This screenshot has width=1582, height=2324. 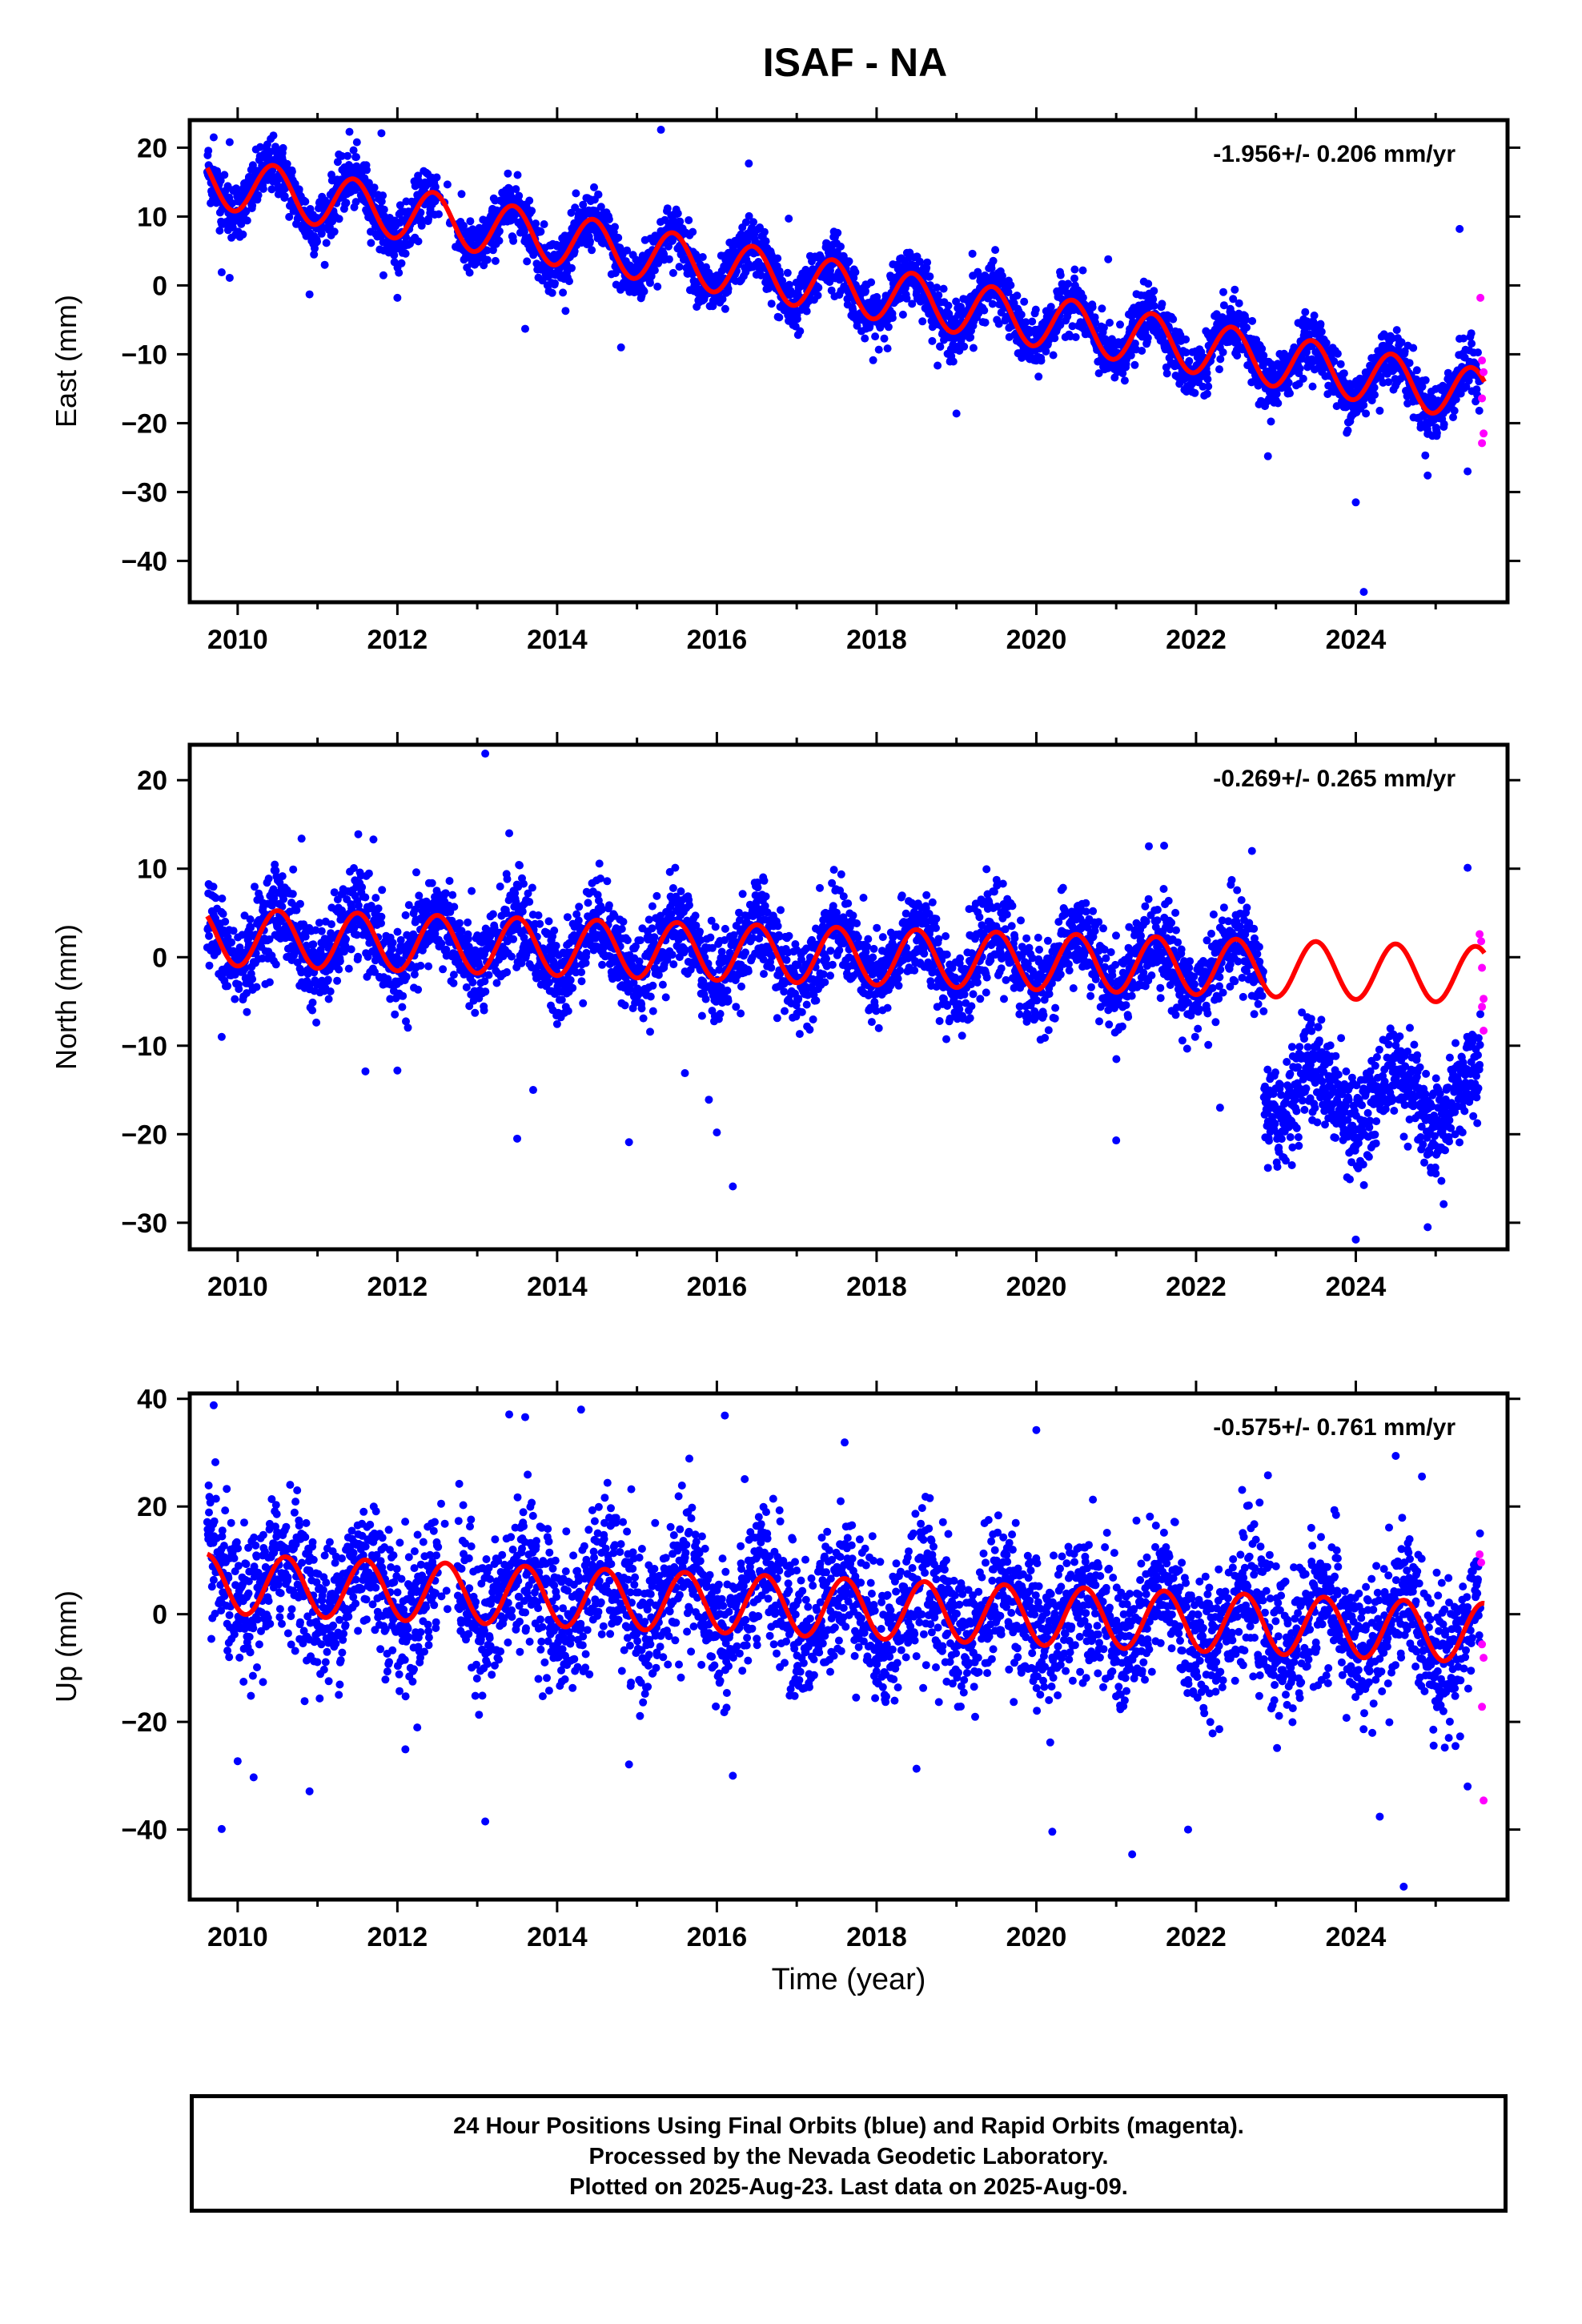 What do you see at coordinates (152, 217) in the screenshot?
I see `y-tick-label: 10` at bounding box center [152, 217].